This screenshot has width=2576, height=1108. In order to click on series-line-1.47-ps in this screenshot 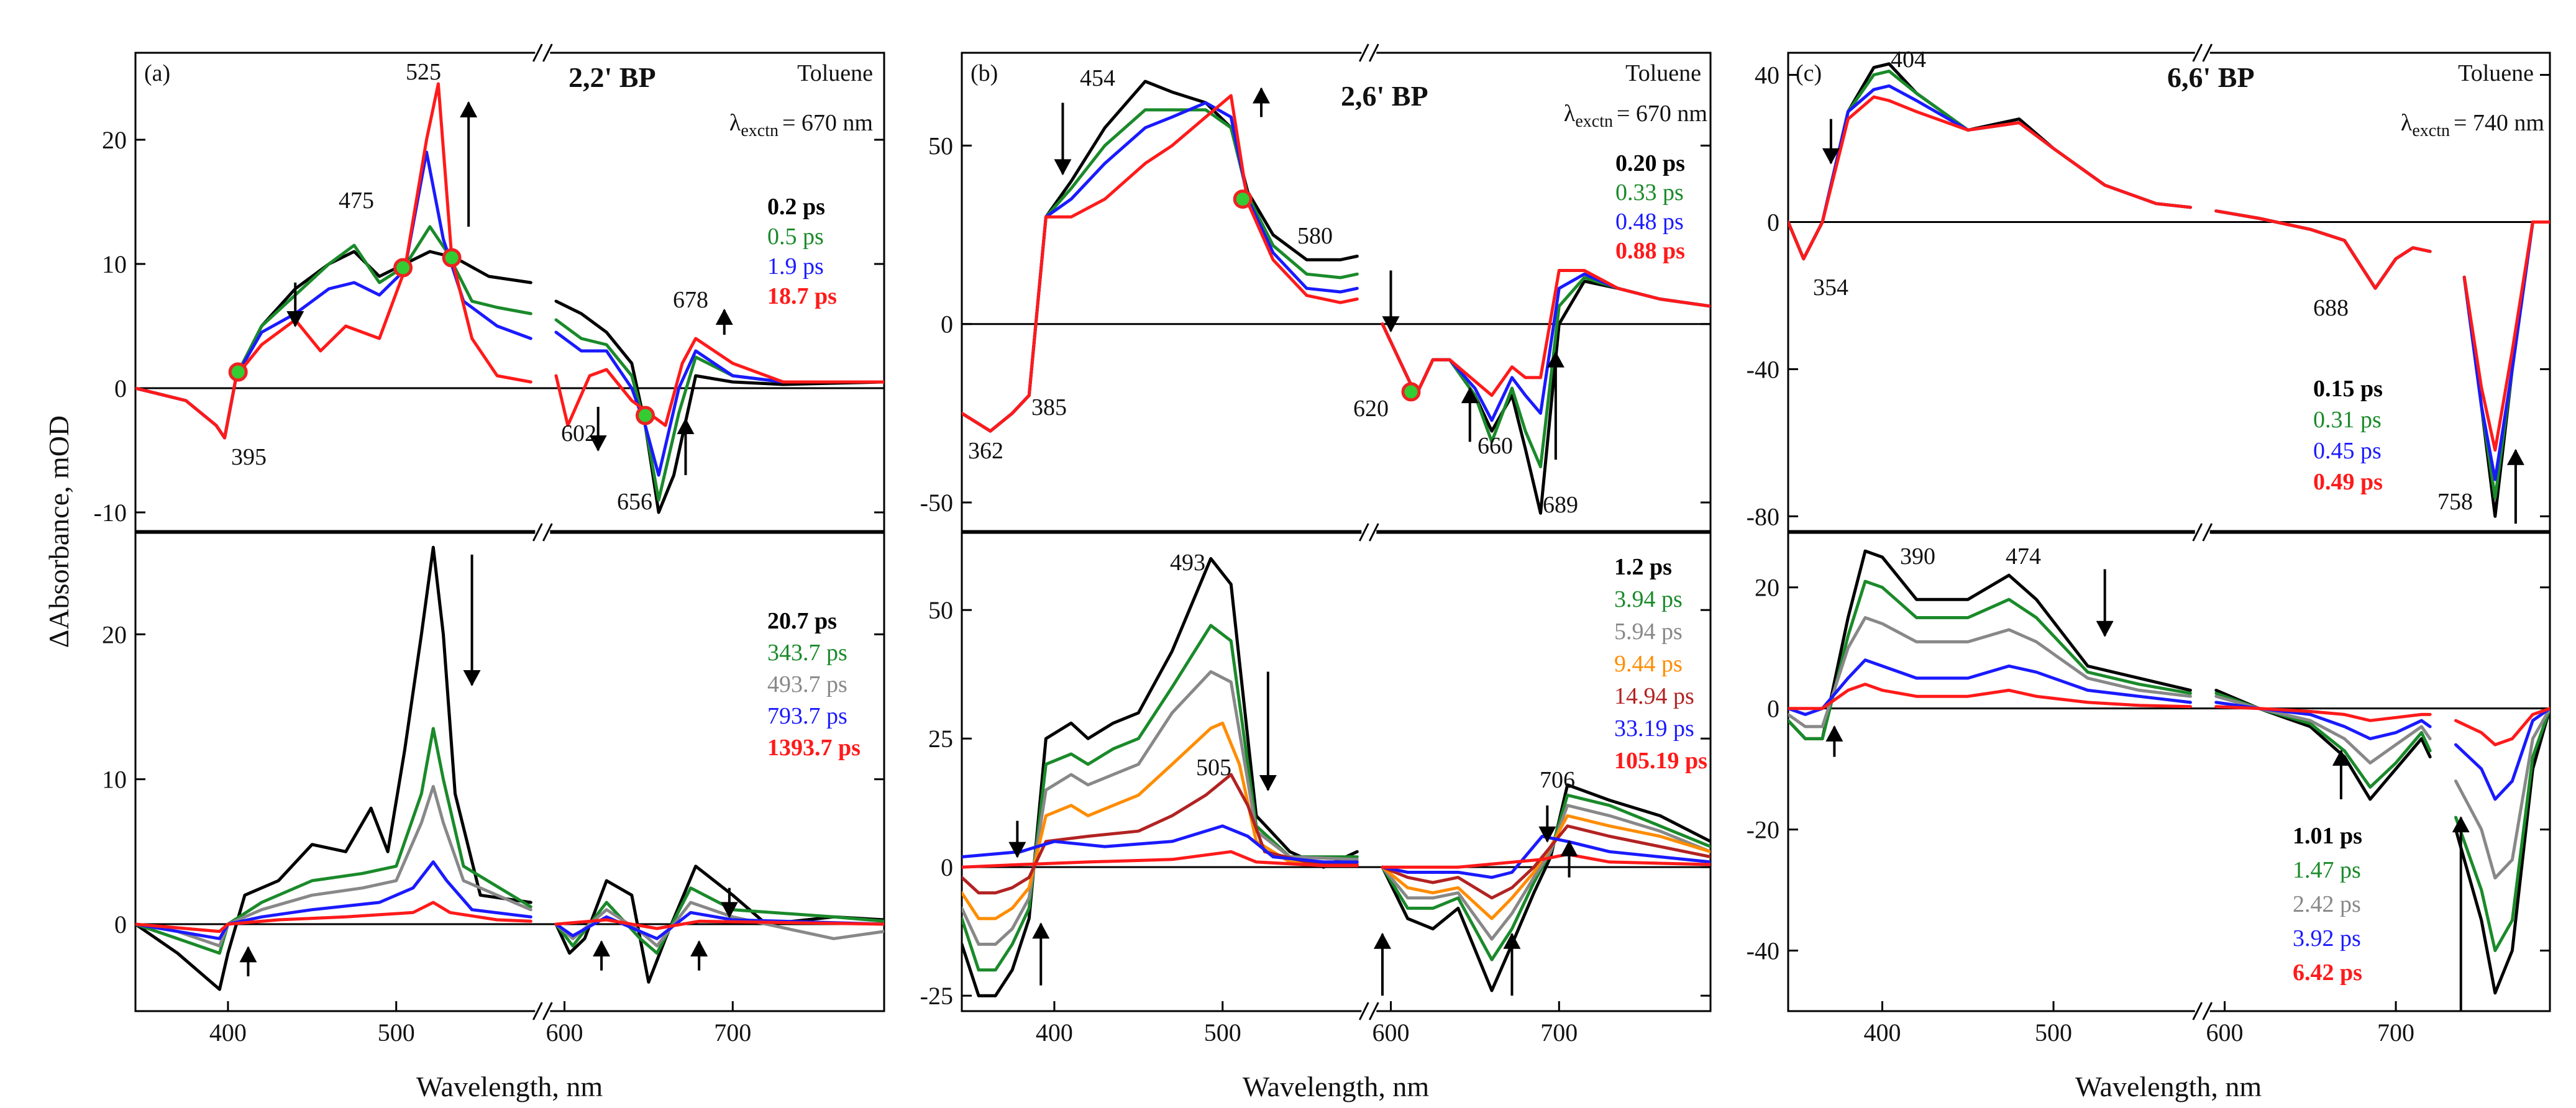, I will do `click(2502, 830)`.